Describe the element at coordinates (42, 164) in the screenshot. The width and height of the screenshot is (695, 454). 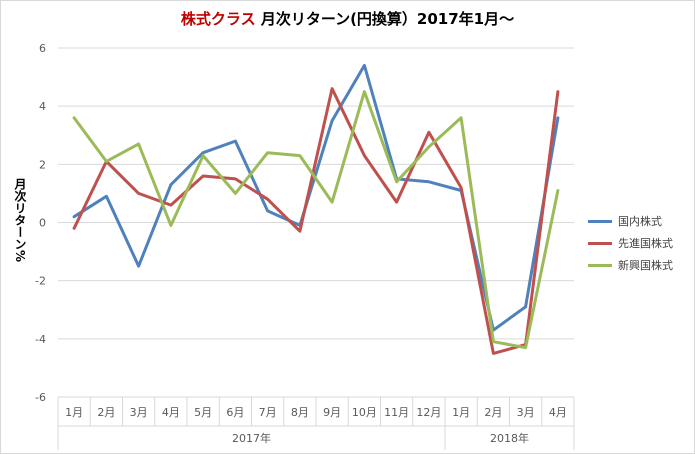
I see `y-tick-label-4: 2` at that location.